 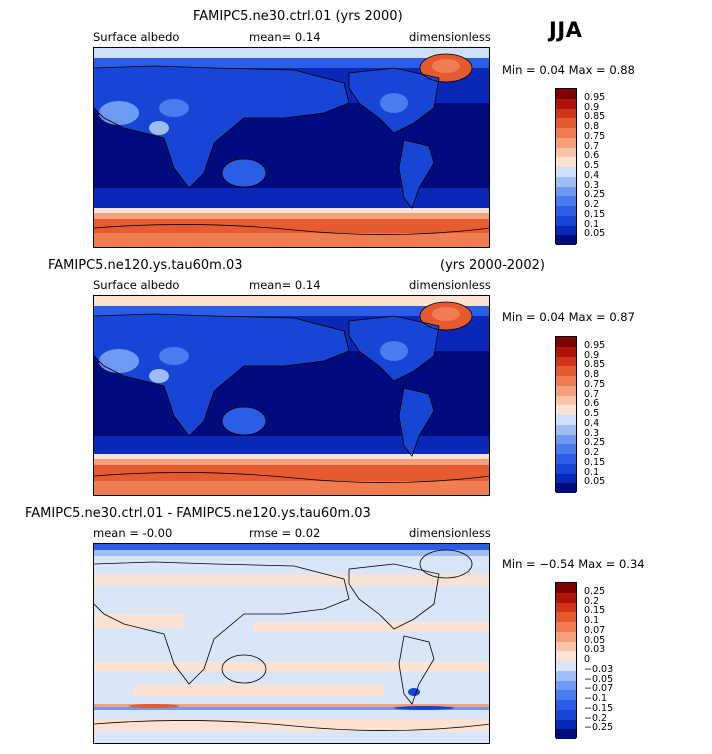 What do you see at coordinates (450, 533) in the screenshot?
I see `panel-3-units: dimensionless` at bounding box center [450, 533].